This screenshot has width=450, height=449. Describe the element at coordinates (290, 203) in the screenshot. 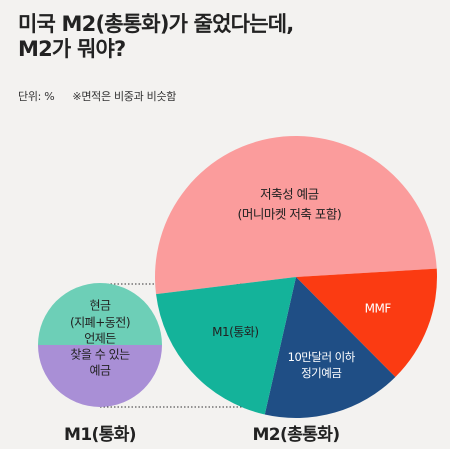

I see `slice-label: 저축성 예금 (머니마켓 저축 포함)` at that location.